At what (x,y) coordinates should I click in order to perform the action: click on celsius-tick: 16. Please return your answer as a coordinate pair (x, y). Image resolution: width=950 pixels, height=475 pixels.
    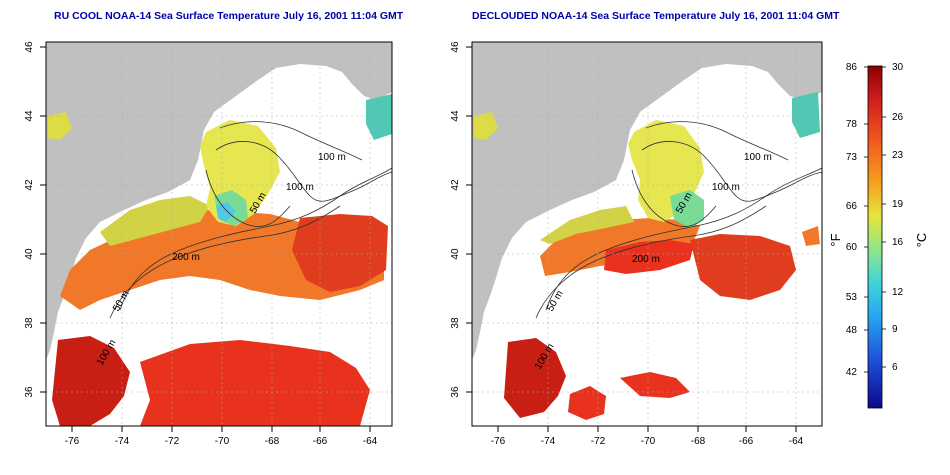
    Looking at the image, I should click on (898, 242).